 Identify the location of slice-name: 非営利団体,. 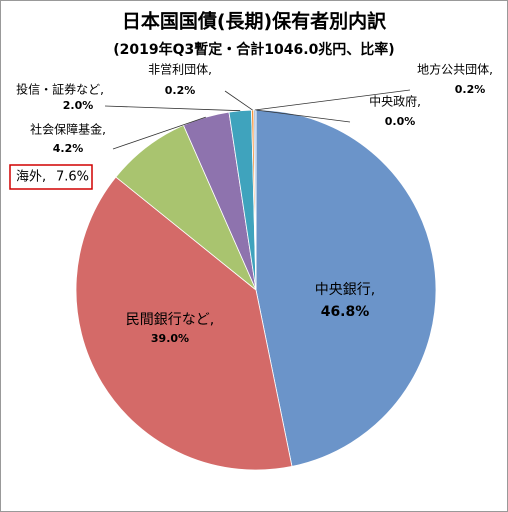
(180, 70).